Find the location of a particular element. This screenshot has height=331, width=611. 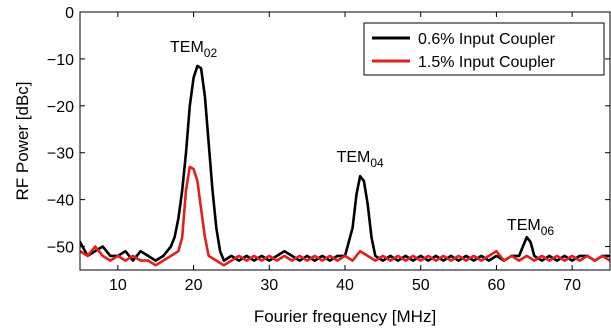

legend-label-1-5-coupler: 1.5% Input Coupler is located at coordinates (487, 62).